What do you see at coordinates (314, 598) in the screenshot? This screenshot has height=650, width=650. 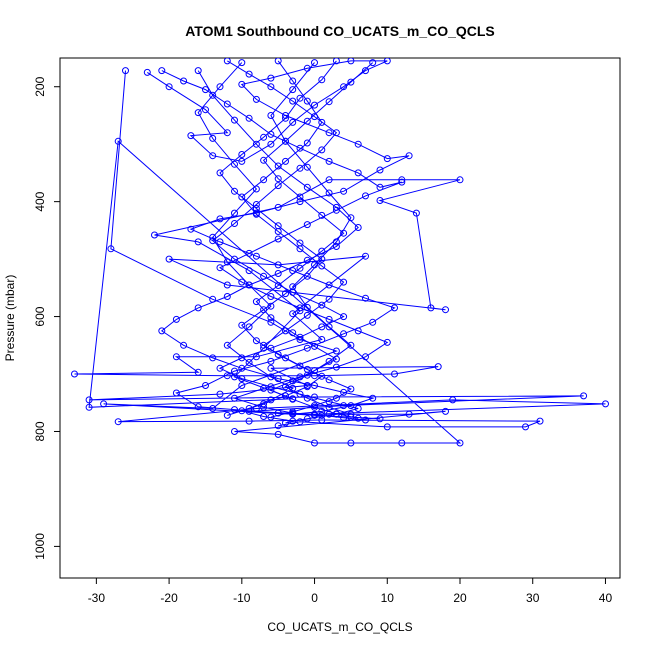 I see `x-tick-label: 0` at bounding box center [314, 598].